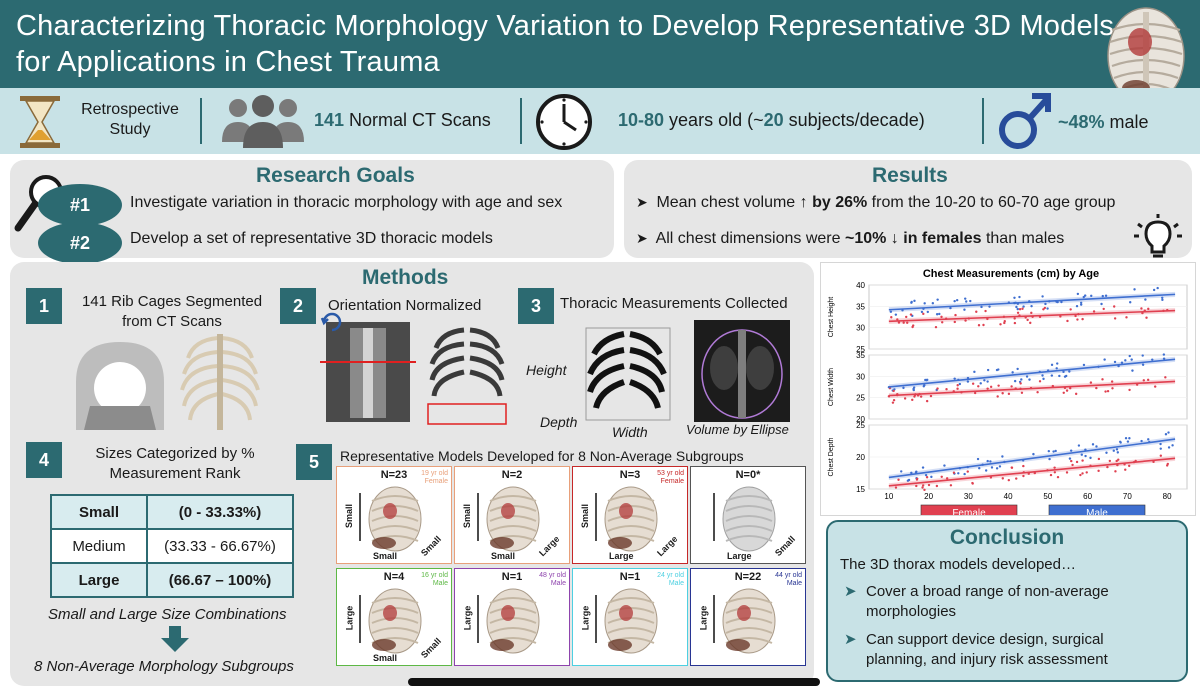 The image size is (1200, 688). I want to click on size-name: Large, so click(99, 580).